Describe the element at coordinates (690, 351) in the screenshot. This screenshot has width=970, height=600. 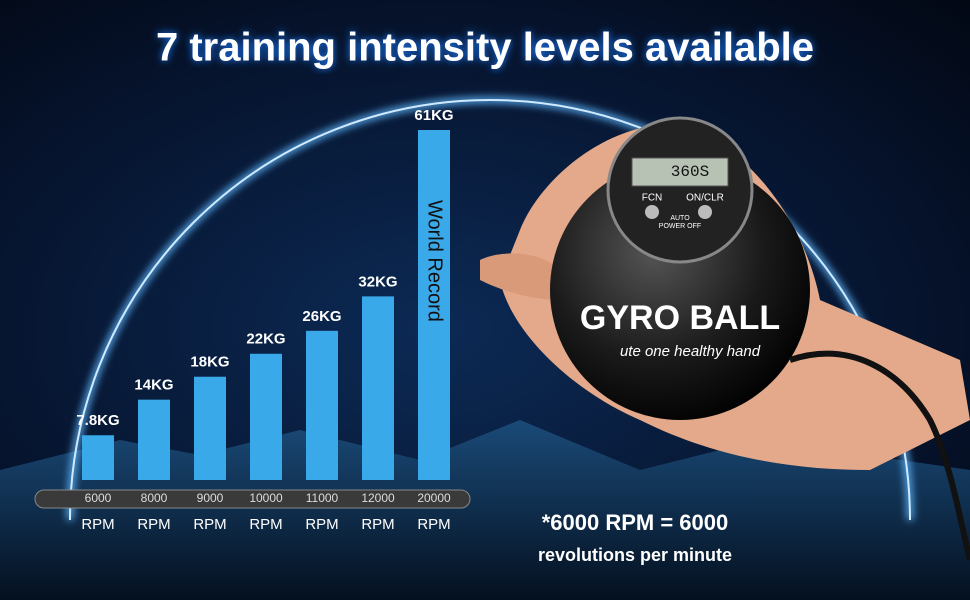
I see `slogan: ute one healthy hand` at that location.